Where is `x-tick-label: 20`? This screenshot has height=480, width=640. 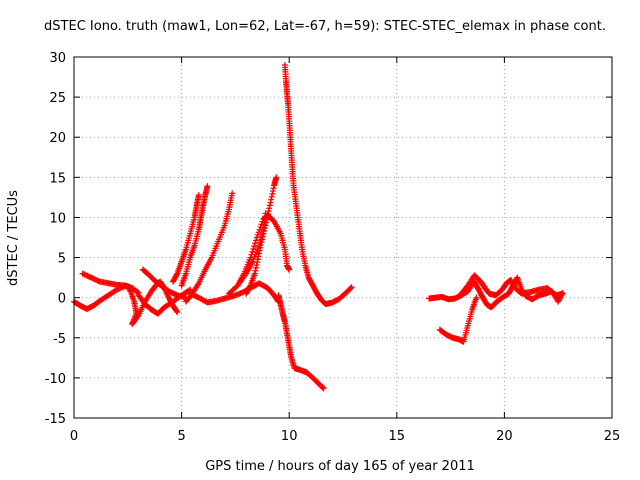 x-tick-label: 20 is located at coordinates (504, 436).